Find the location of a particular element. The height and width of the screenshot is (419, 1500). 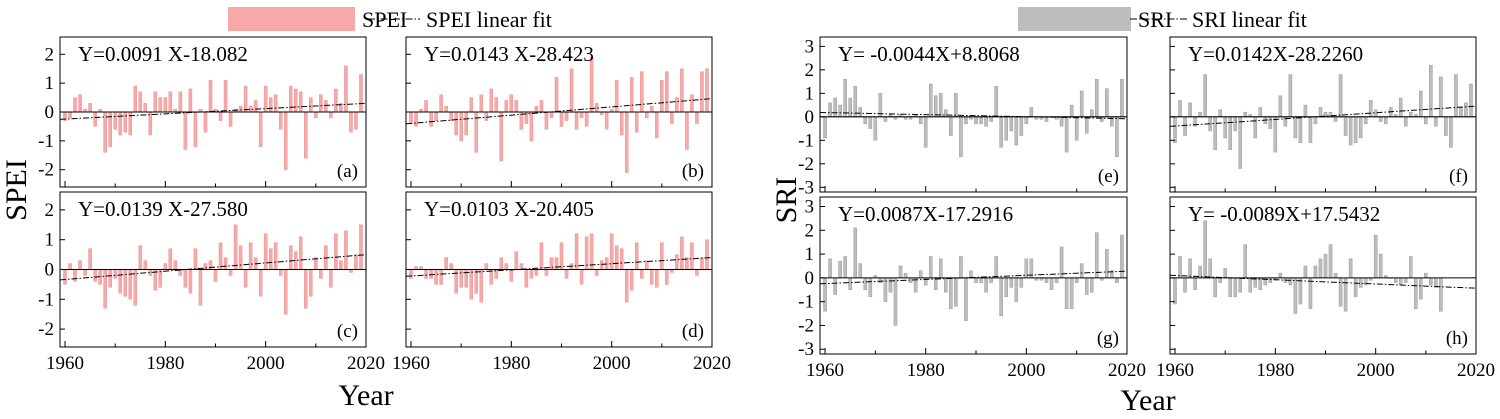

x-axis-title-spei: Year is located at coordinates (365, 395).